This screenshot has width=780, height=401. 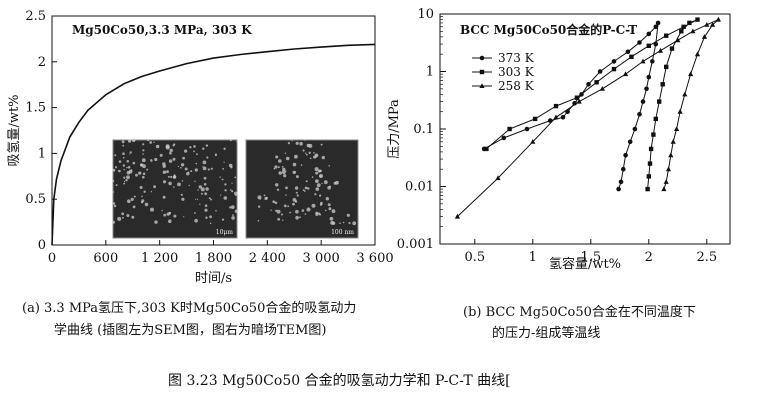 I want to click on figure-caption: 图 3.23 Mg50Co50 合金的吸氢动力学和 P-C-T 曲线[, so click(x=339, y=381).